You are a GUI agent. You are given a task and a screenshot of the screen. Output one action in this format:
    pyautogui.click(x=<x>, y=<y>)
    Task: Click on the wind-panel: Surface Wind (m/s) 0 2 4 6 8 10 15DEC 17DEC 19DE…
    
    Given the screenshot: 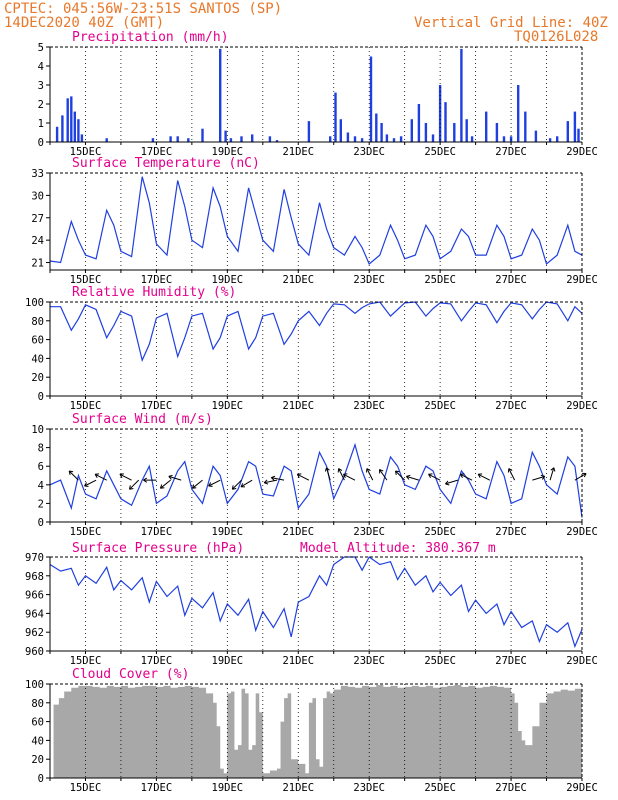 What is the action you would take?
    pyautogui.click(x=314, y=475)
    